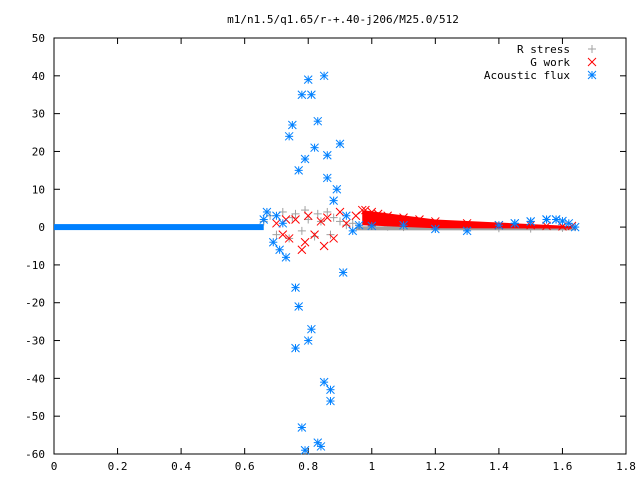 The height and width of the screenshot is (480, 640). I want to click on y-tick-label: -60, so click(35, 454).